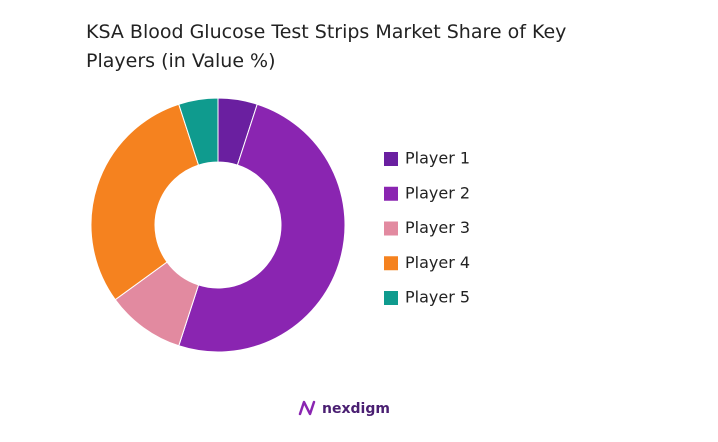  Describe the element at coordinates (437, 297) in the screenshot. I see `legend-label: Player 5` at that location.